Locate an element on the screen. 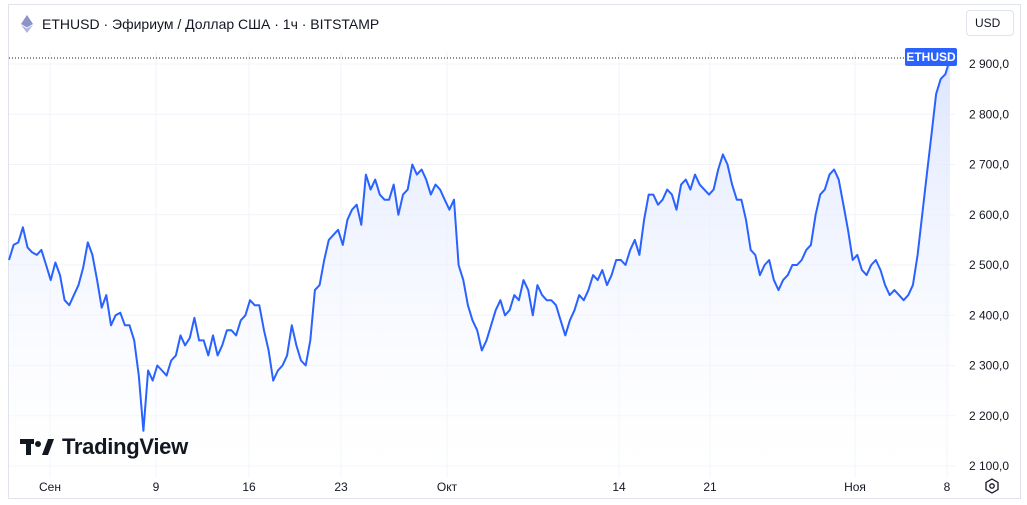 The width and height of the screenshot is (1027, 505). y-tick-label: 2 400,0 is located at coordinates (989, 315).